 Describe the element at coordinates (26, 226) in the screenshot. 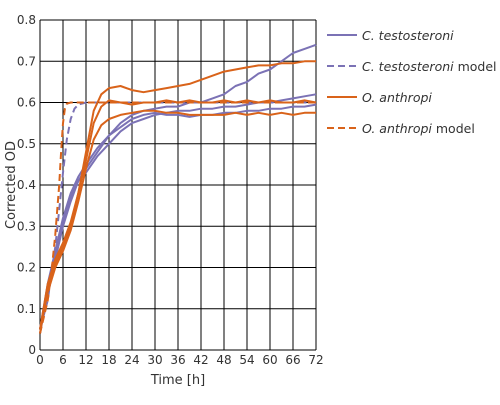

I see `y-tick-label: 0.3` at that location.